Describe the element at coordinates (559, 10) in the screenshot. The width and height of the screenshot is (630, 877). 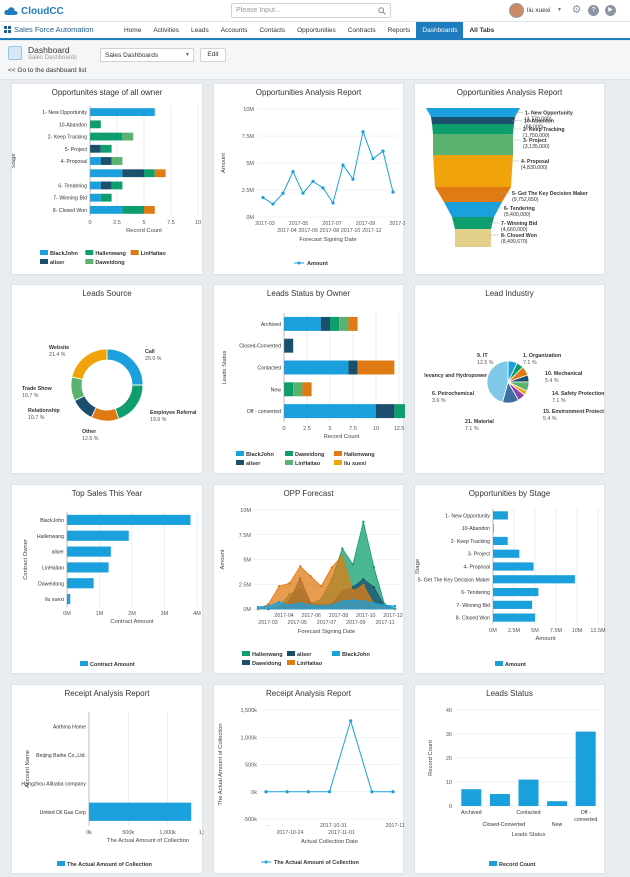
I see `user-menu-chevron-icon: ▼` at that location.